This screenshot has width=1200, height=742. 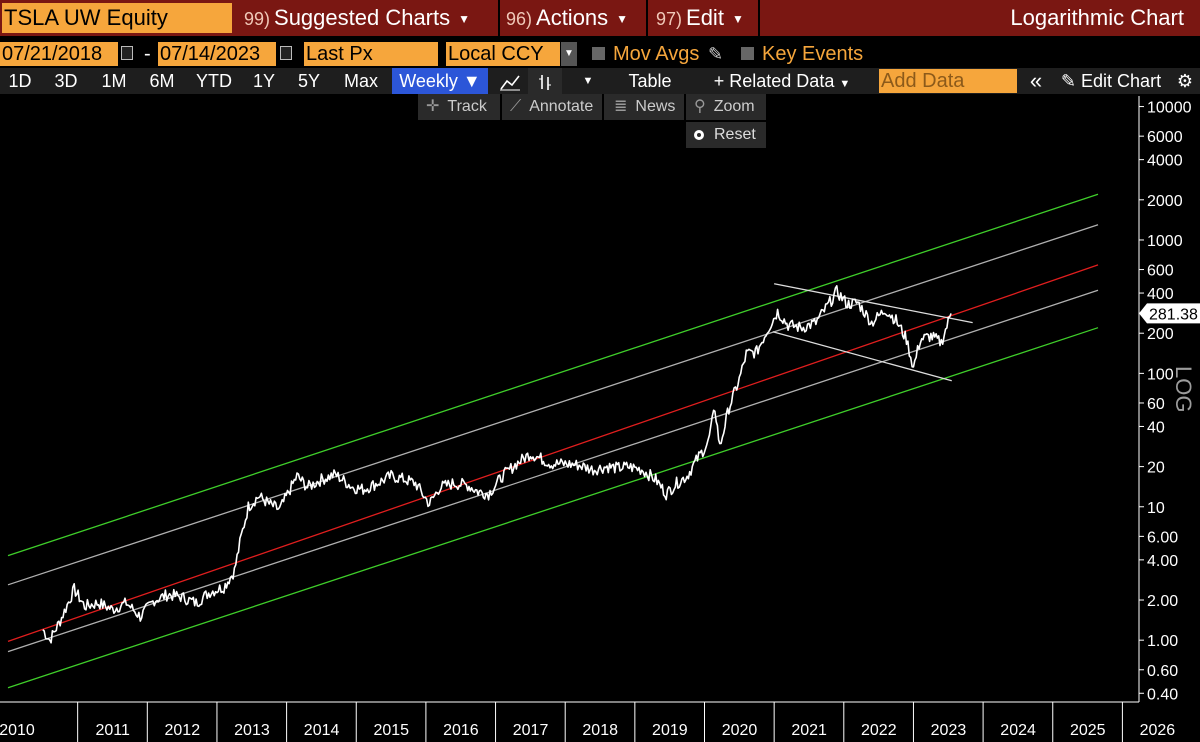 I want to click on edit-menu: 97) Edit ▼, so click(x=700, y=18).